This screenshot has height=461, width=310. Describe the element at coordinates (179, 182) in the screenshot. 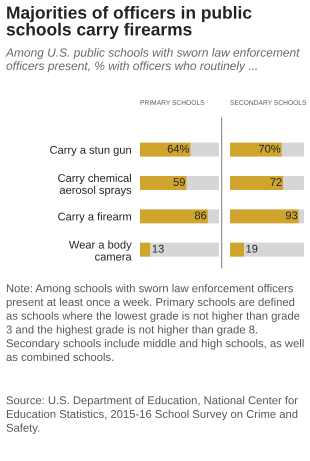

I see `data-label: 59` at that location.